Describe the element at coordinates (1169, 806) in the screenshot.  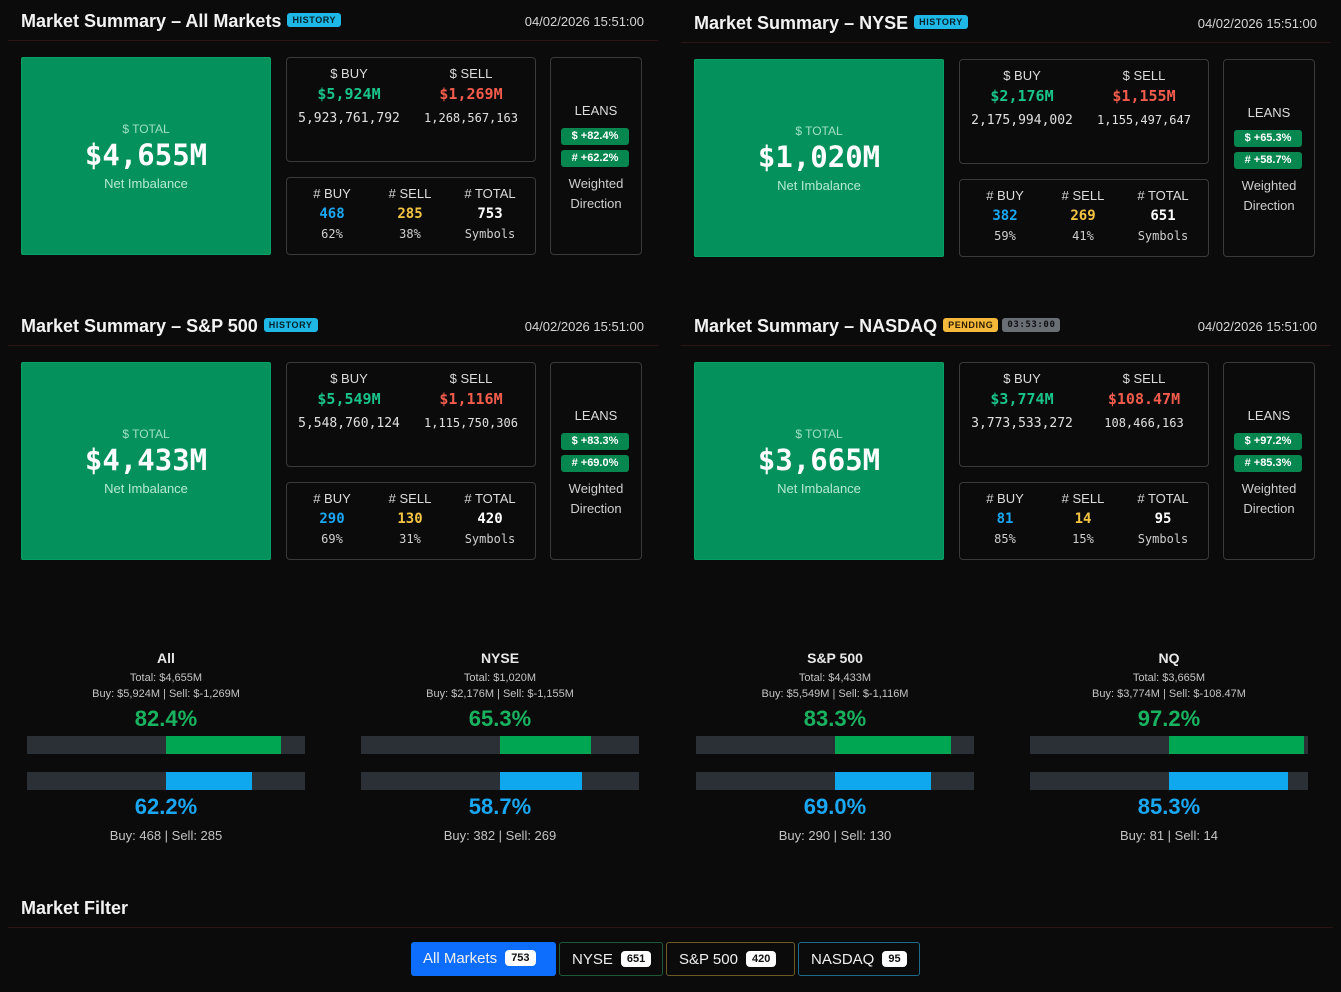
I see `count-lean-percent: 85.3%` at that location.